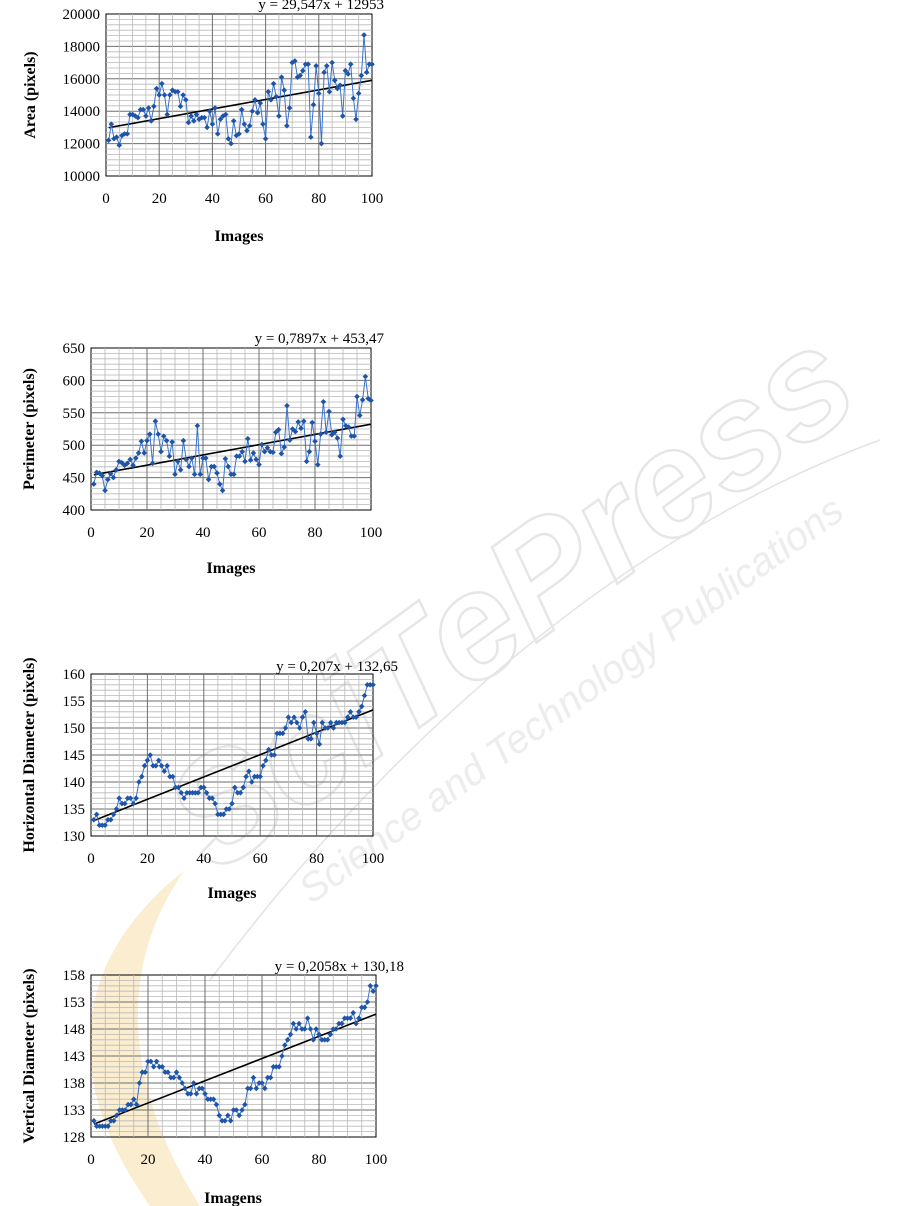  I want to click on x-tick-label: 20, so click(148, 1160).